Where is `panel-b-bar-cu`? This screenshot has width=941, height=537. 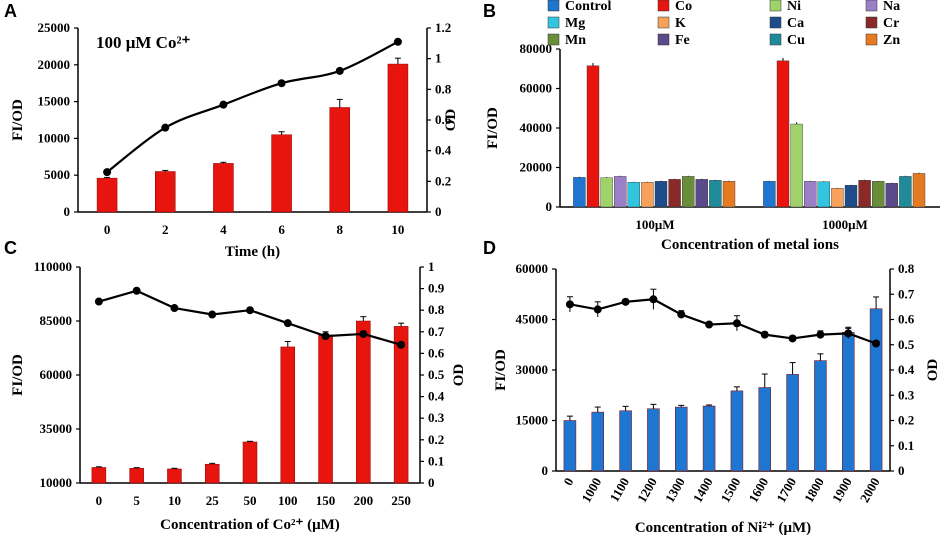
panel-b-bar-cu is located at coordinates (715, 194).